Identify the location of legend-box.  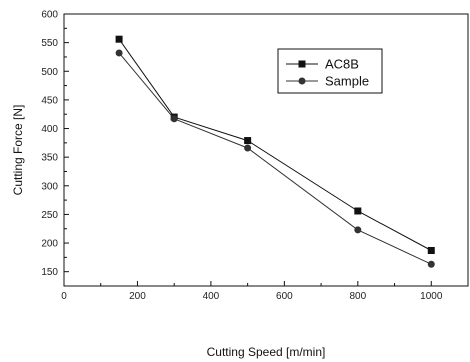
(330, 71).